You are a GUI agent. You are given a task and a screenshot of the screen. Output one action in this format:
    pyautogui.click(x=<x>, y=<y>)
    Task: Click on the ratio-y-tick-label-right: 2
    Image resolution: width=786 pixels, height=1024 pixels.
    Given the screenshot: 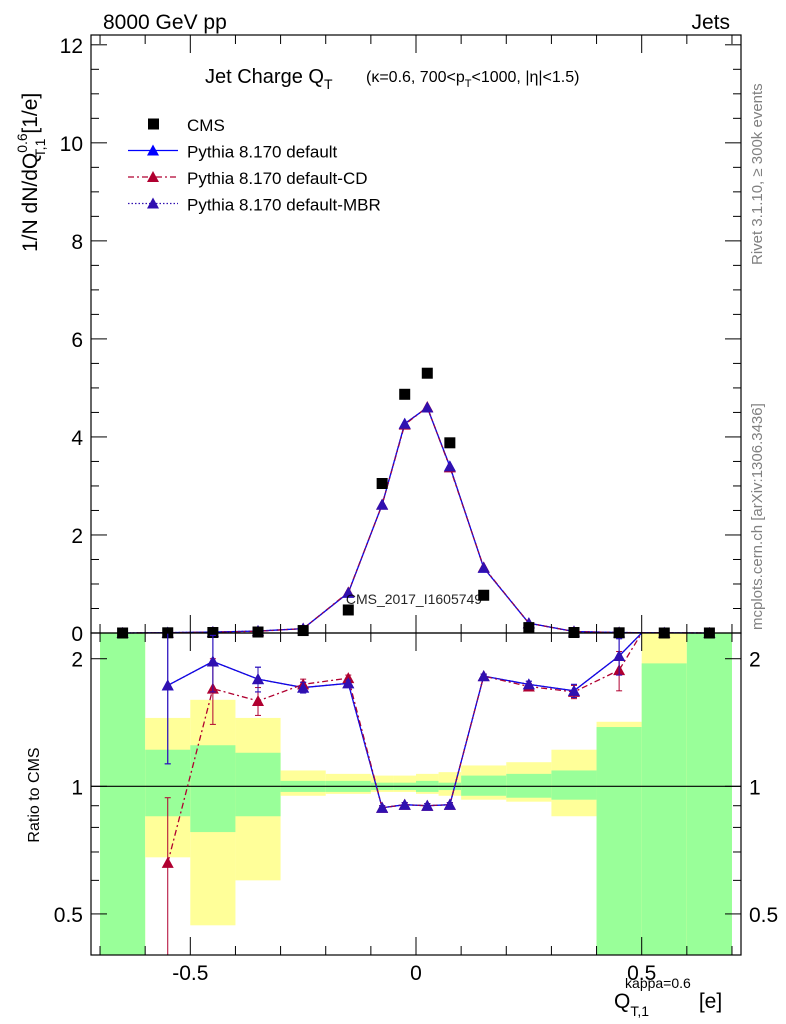 What is the action you would take?
    pyautogui.click(x=755, y=660)
    